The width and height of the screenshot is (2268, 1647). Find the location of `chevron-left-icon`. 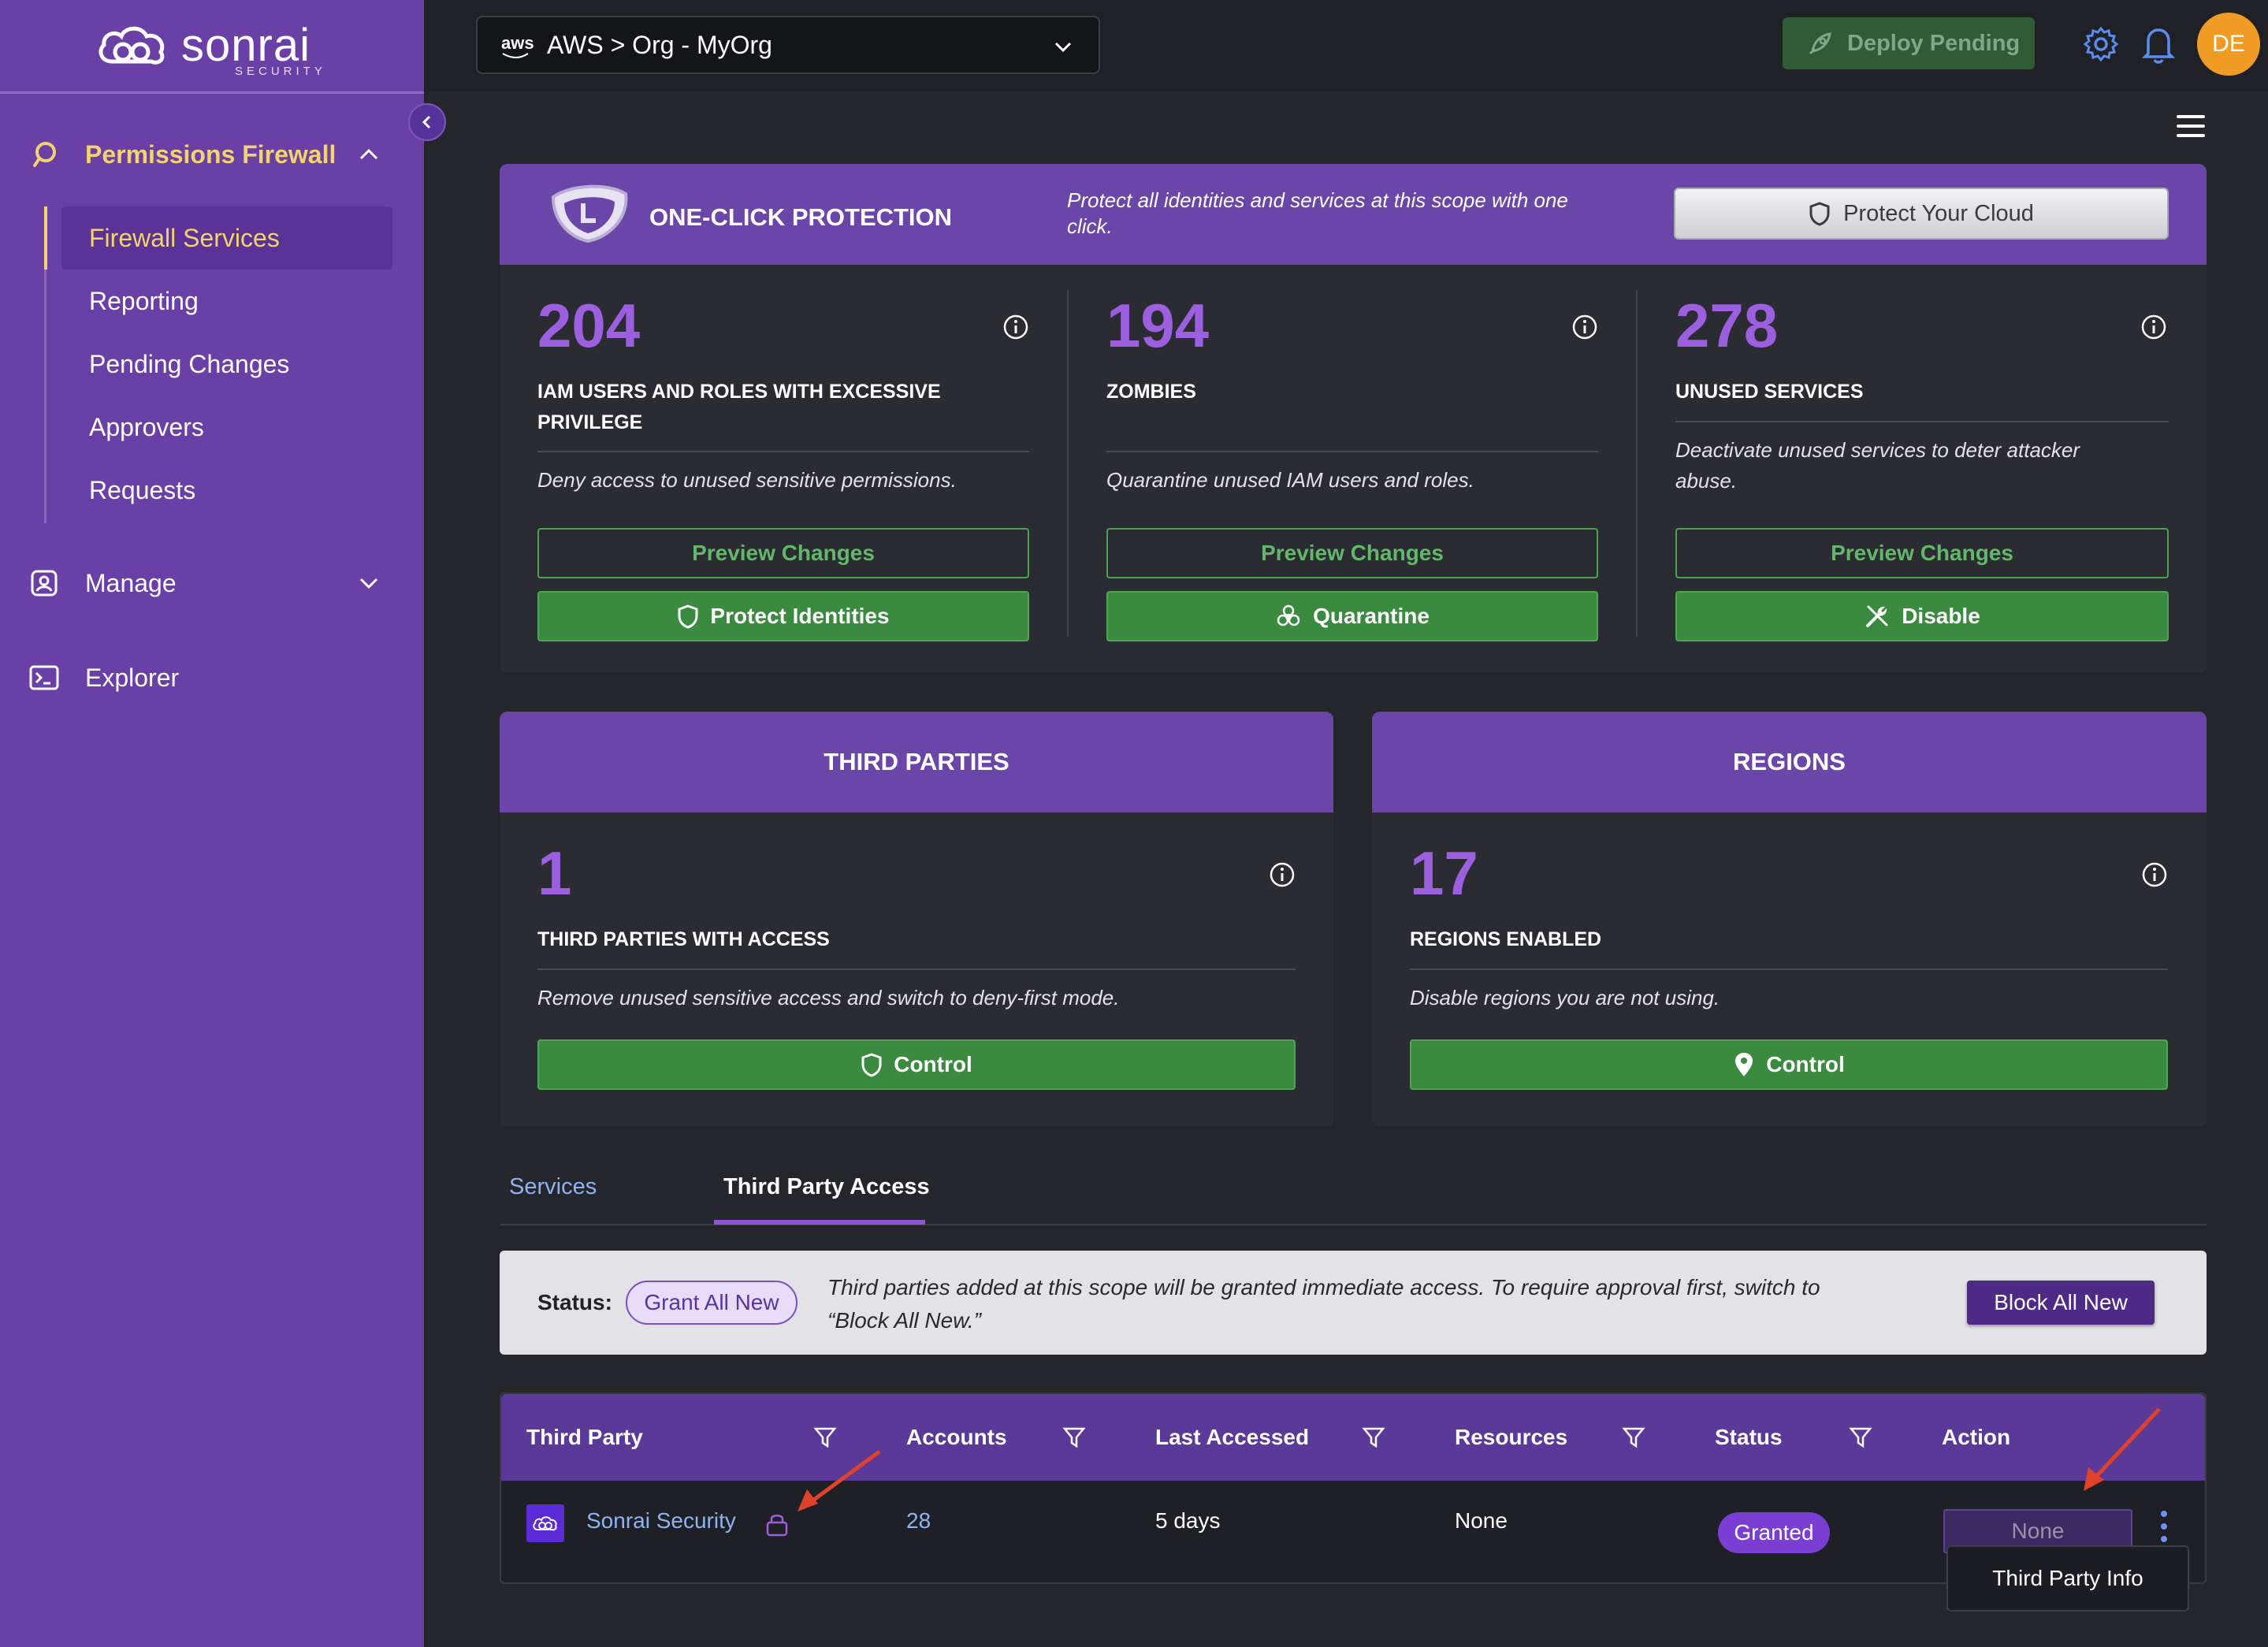

chevron-left-icon is located at coordinates (427, 122).